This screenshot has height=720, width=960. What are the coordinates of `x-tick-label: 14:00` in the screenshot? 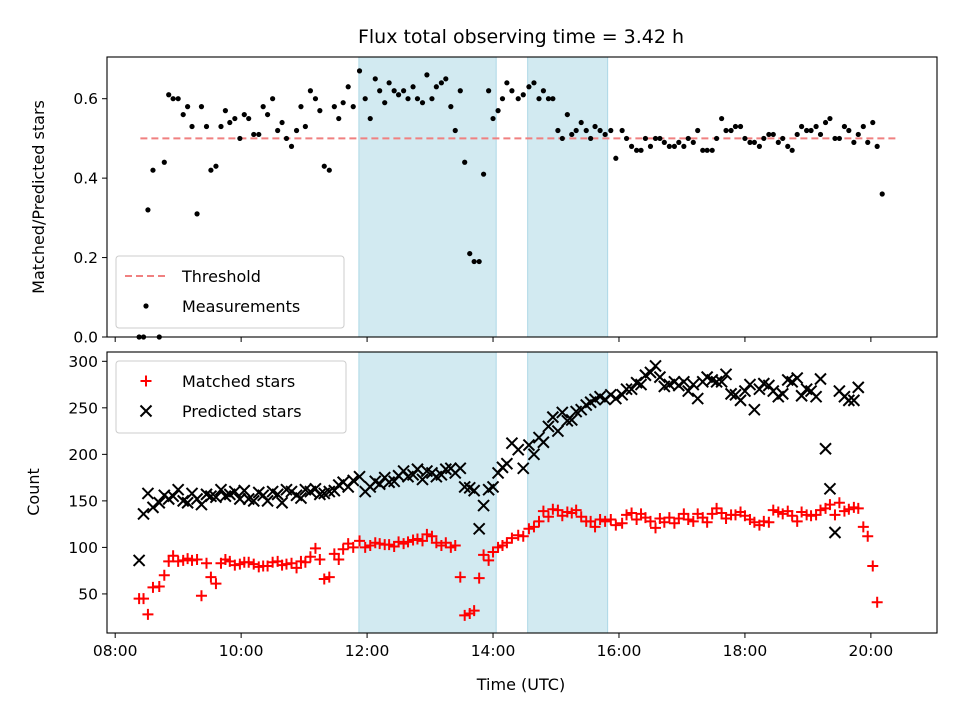 It's located at (493, 651).